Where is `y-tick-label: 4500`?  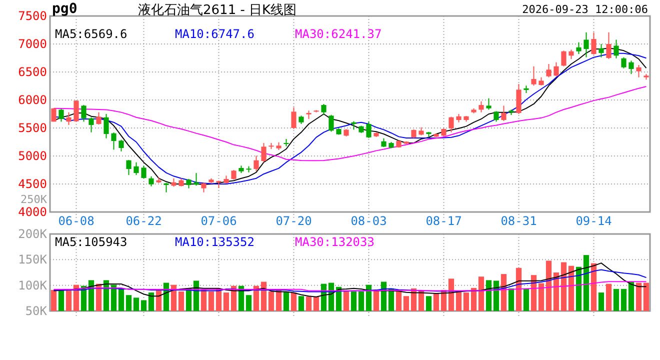
y-tick-label: 4500 is located at coordinates (32, 184).